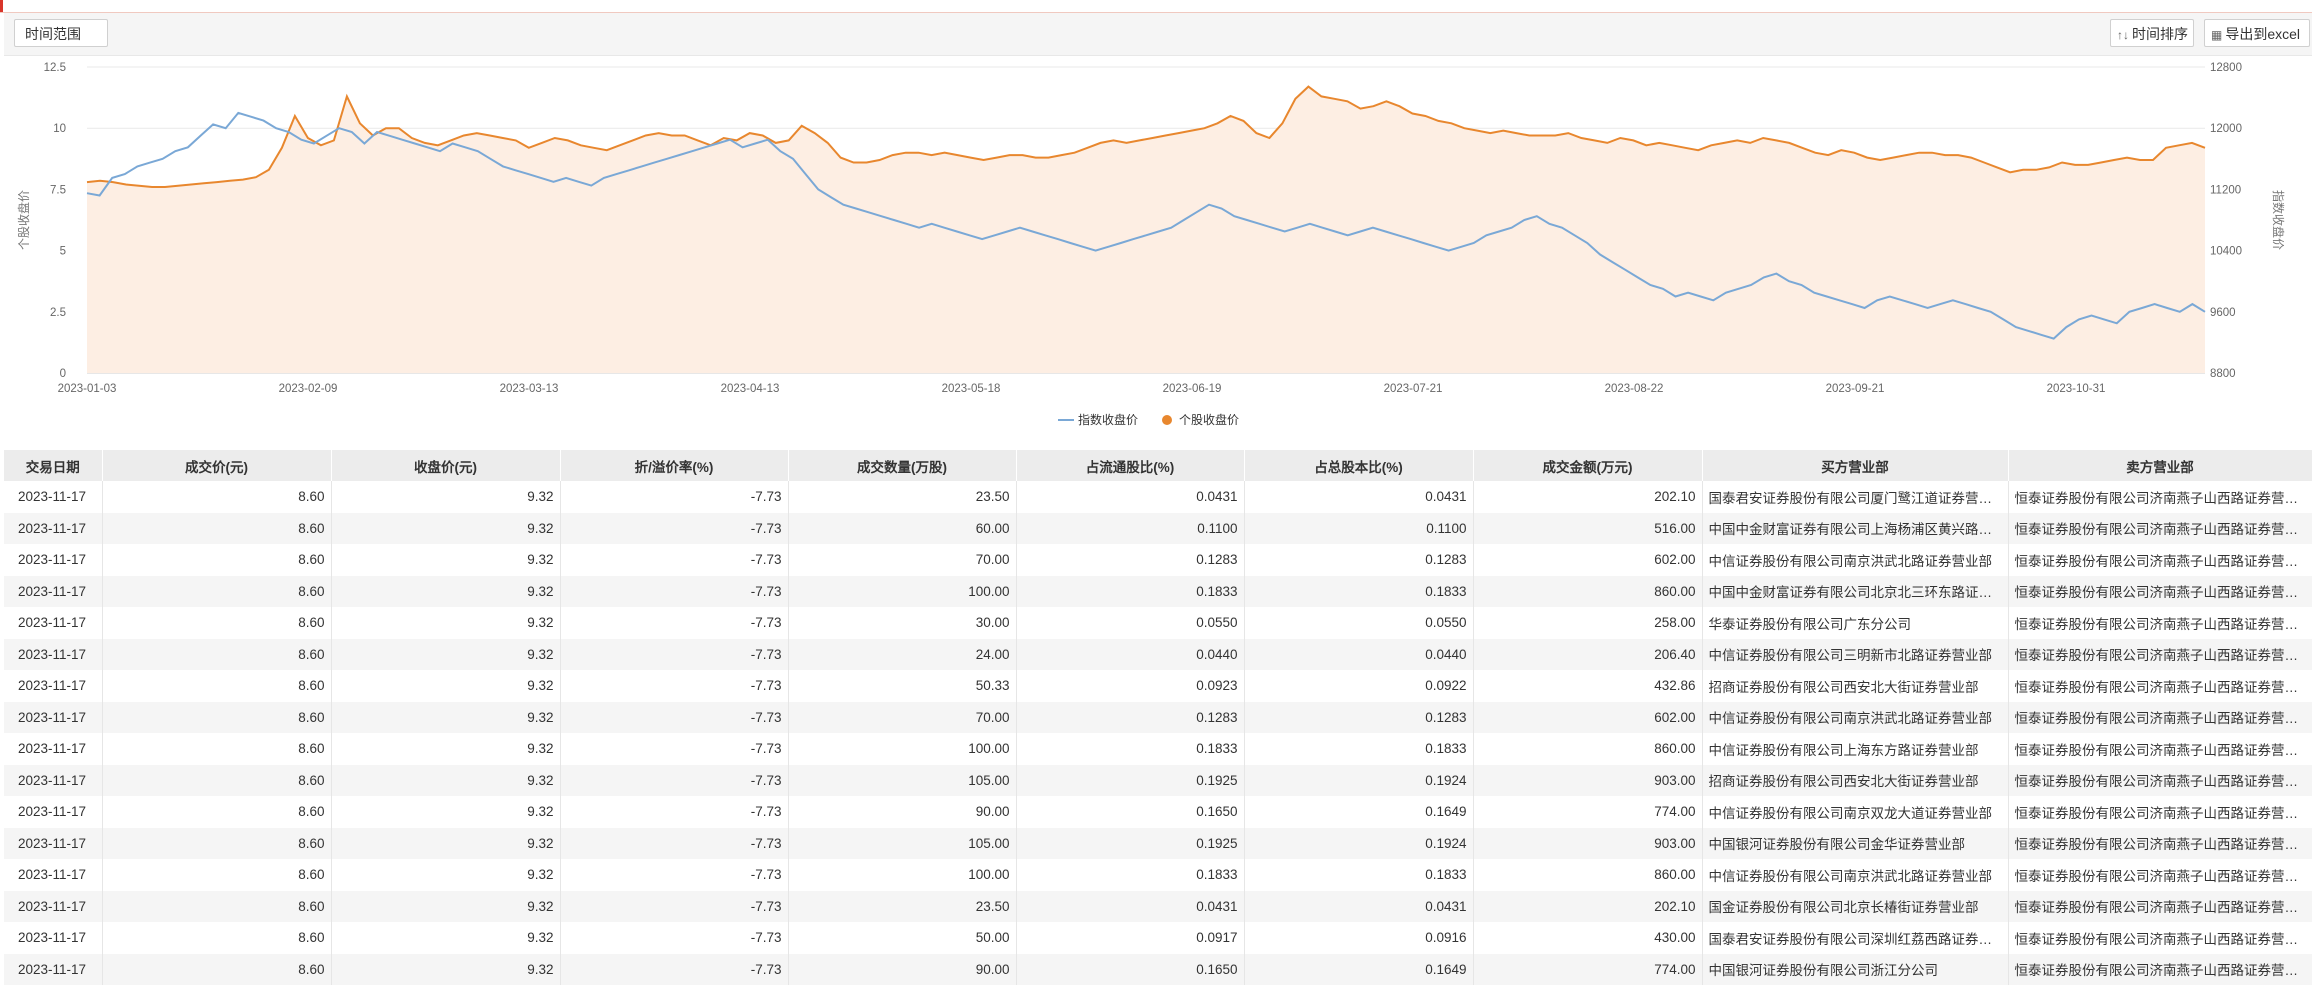 This screenshot has width=2312, height=998. What do you see at coordinates (2160, 465) in the screenshot?
I see `column-header: 卖方营业部` at bounding box center [2160, 465].